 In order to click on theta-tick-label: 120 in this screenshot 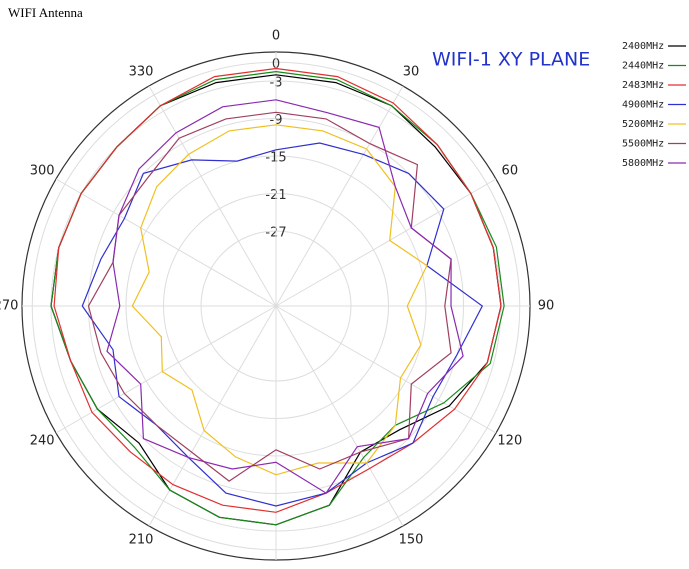, I will do `click(509, 441)`.